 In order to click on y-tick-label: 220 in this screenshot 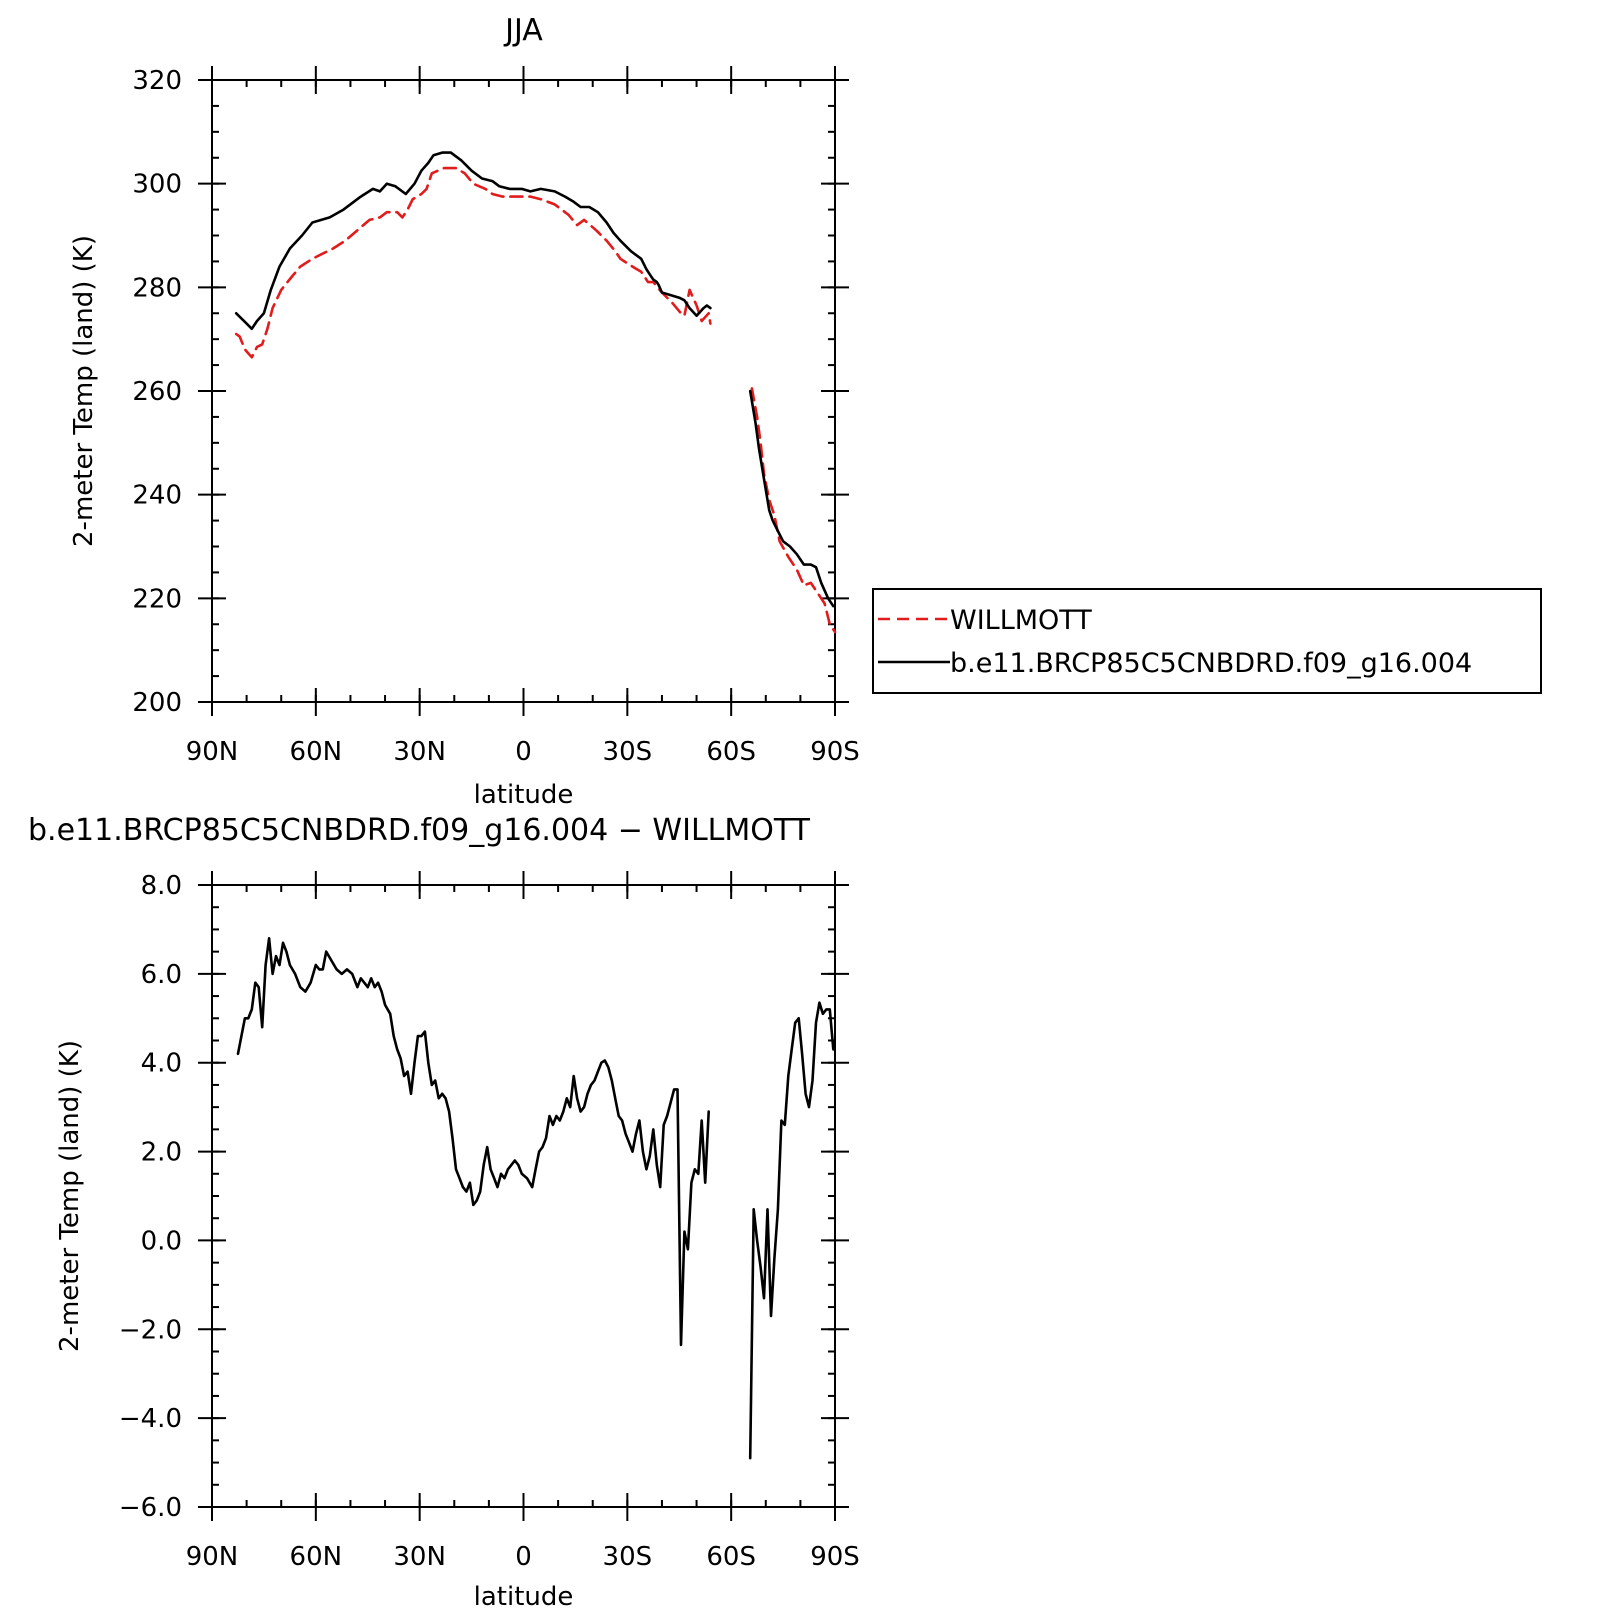, I will do `click(157, 599)`.